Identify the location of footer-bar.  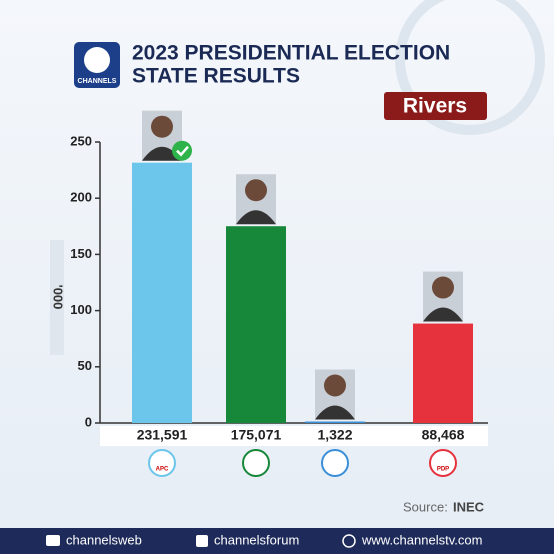
(277, 541).